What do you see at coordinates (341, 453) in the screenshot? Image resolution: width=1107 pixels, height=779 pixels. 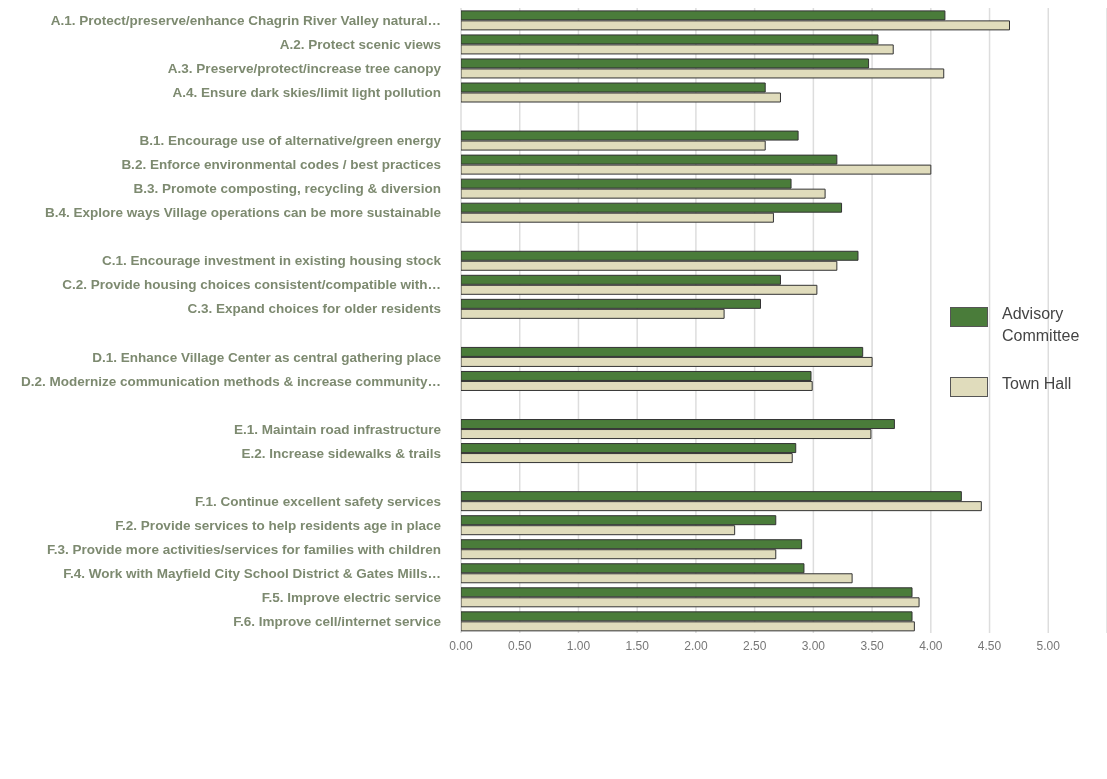 I see `y-tick-label: E.2. Increase sidewalks & trails` at bounding box center [341, 453].